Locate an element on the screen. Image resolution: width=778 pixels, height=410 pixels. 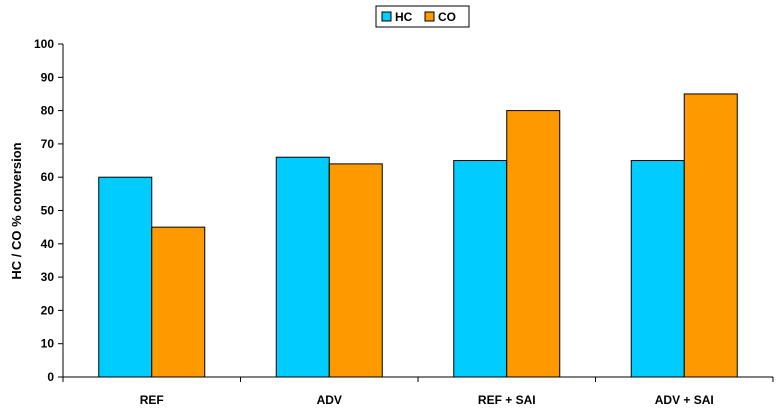
y-tick-label: 30 is located at coordinates (48, 277).